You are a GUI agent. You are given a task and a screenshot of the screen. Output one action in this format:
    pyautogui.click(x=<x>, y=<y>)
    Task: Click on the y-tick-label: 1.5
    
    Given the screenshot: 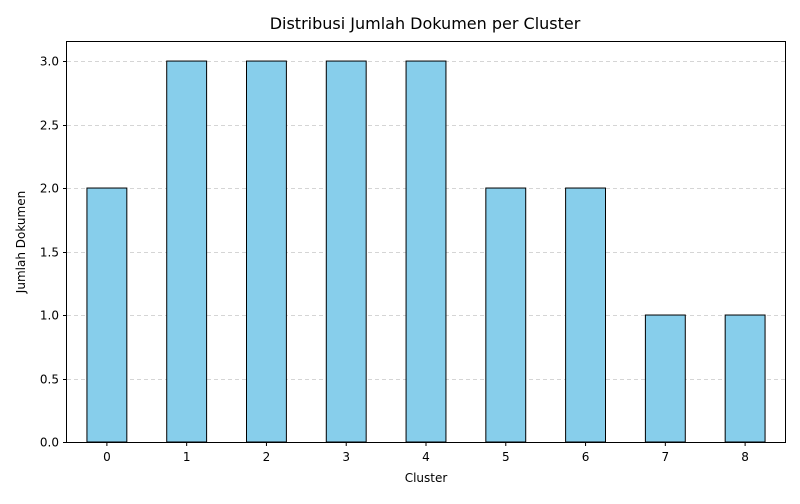 What is the action you would take?
    pyautogui.click(x=49, y=253)
    